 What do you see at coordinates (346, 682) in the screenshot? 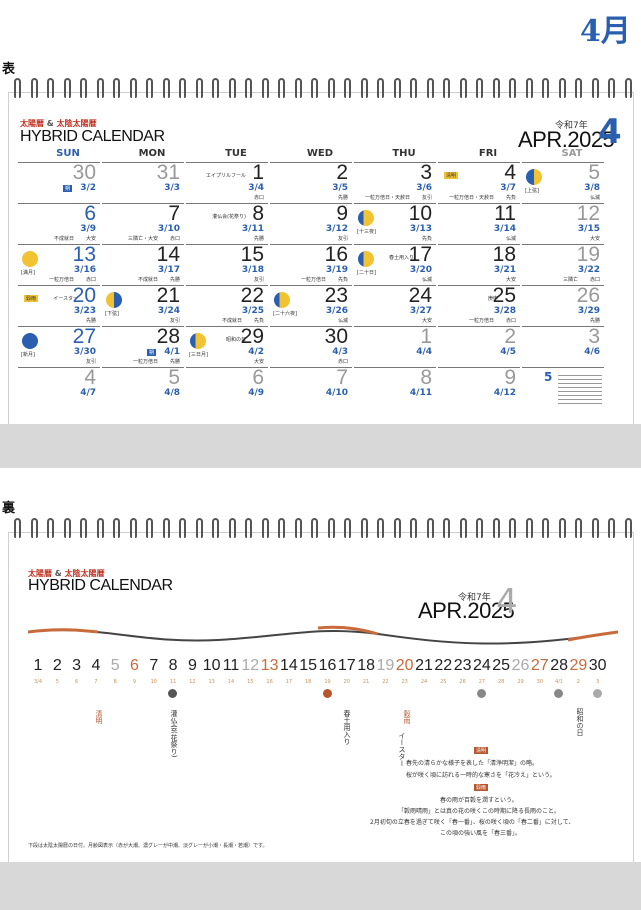
I see `timeline-lunar: 20` at bounding box center [346, 682].